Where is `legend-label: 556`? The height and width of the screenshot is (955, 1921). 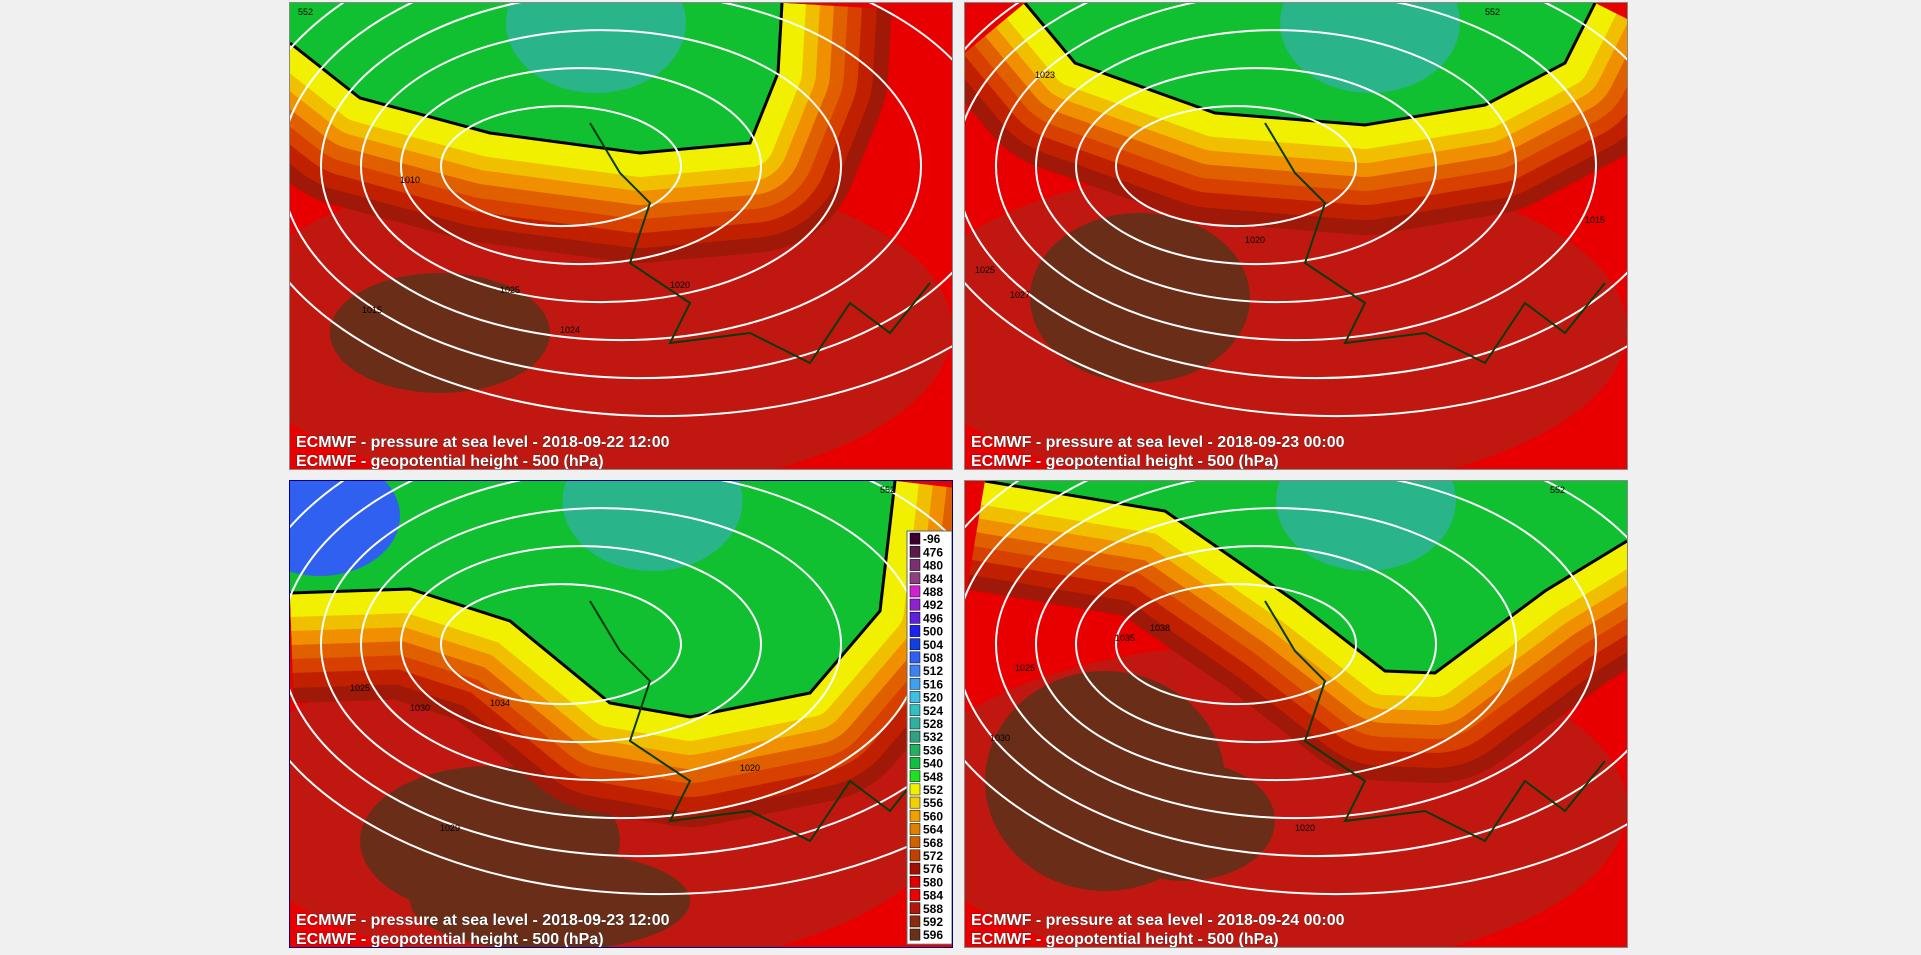
legend-label: 556 is located at coordinates (933, 803).